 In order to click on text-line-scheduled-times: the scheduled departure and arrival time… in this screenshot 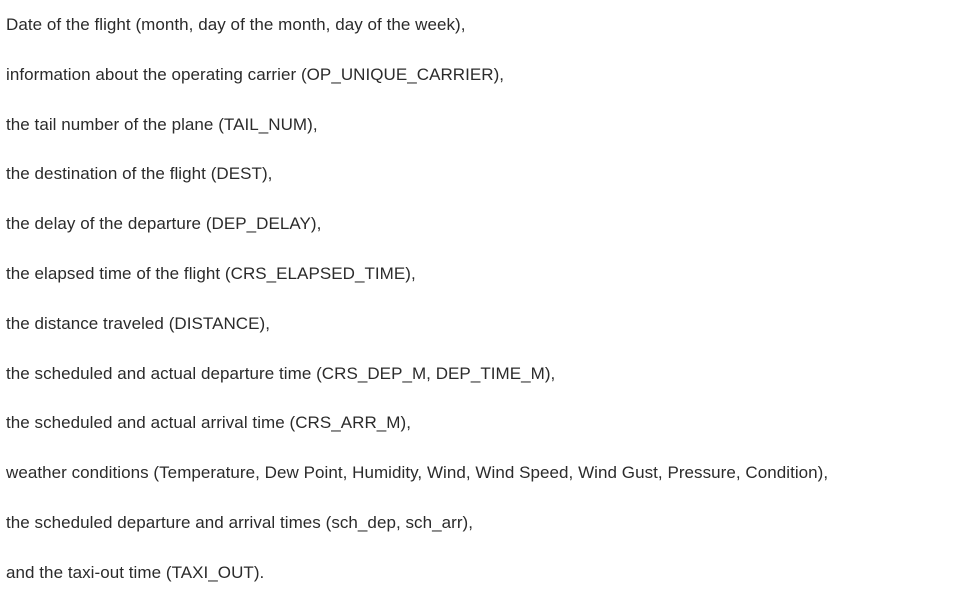, I will do `click(240, 522)`.